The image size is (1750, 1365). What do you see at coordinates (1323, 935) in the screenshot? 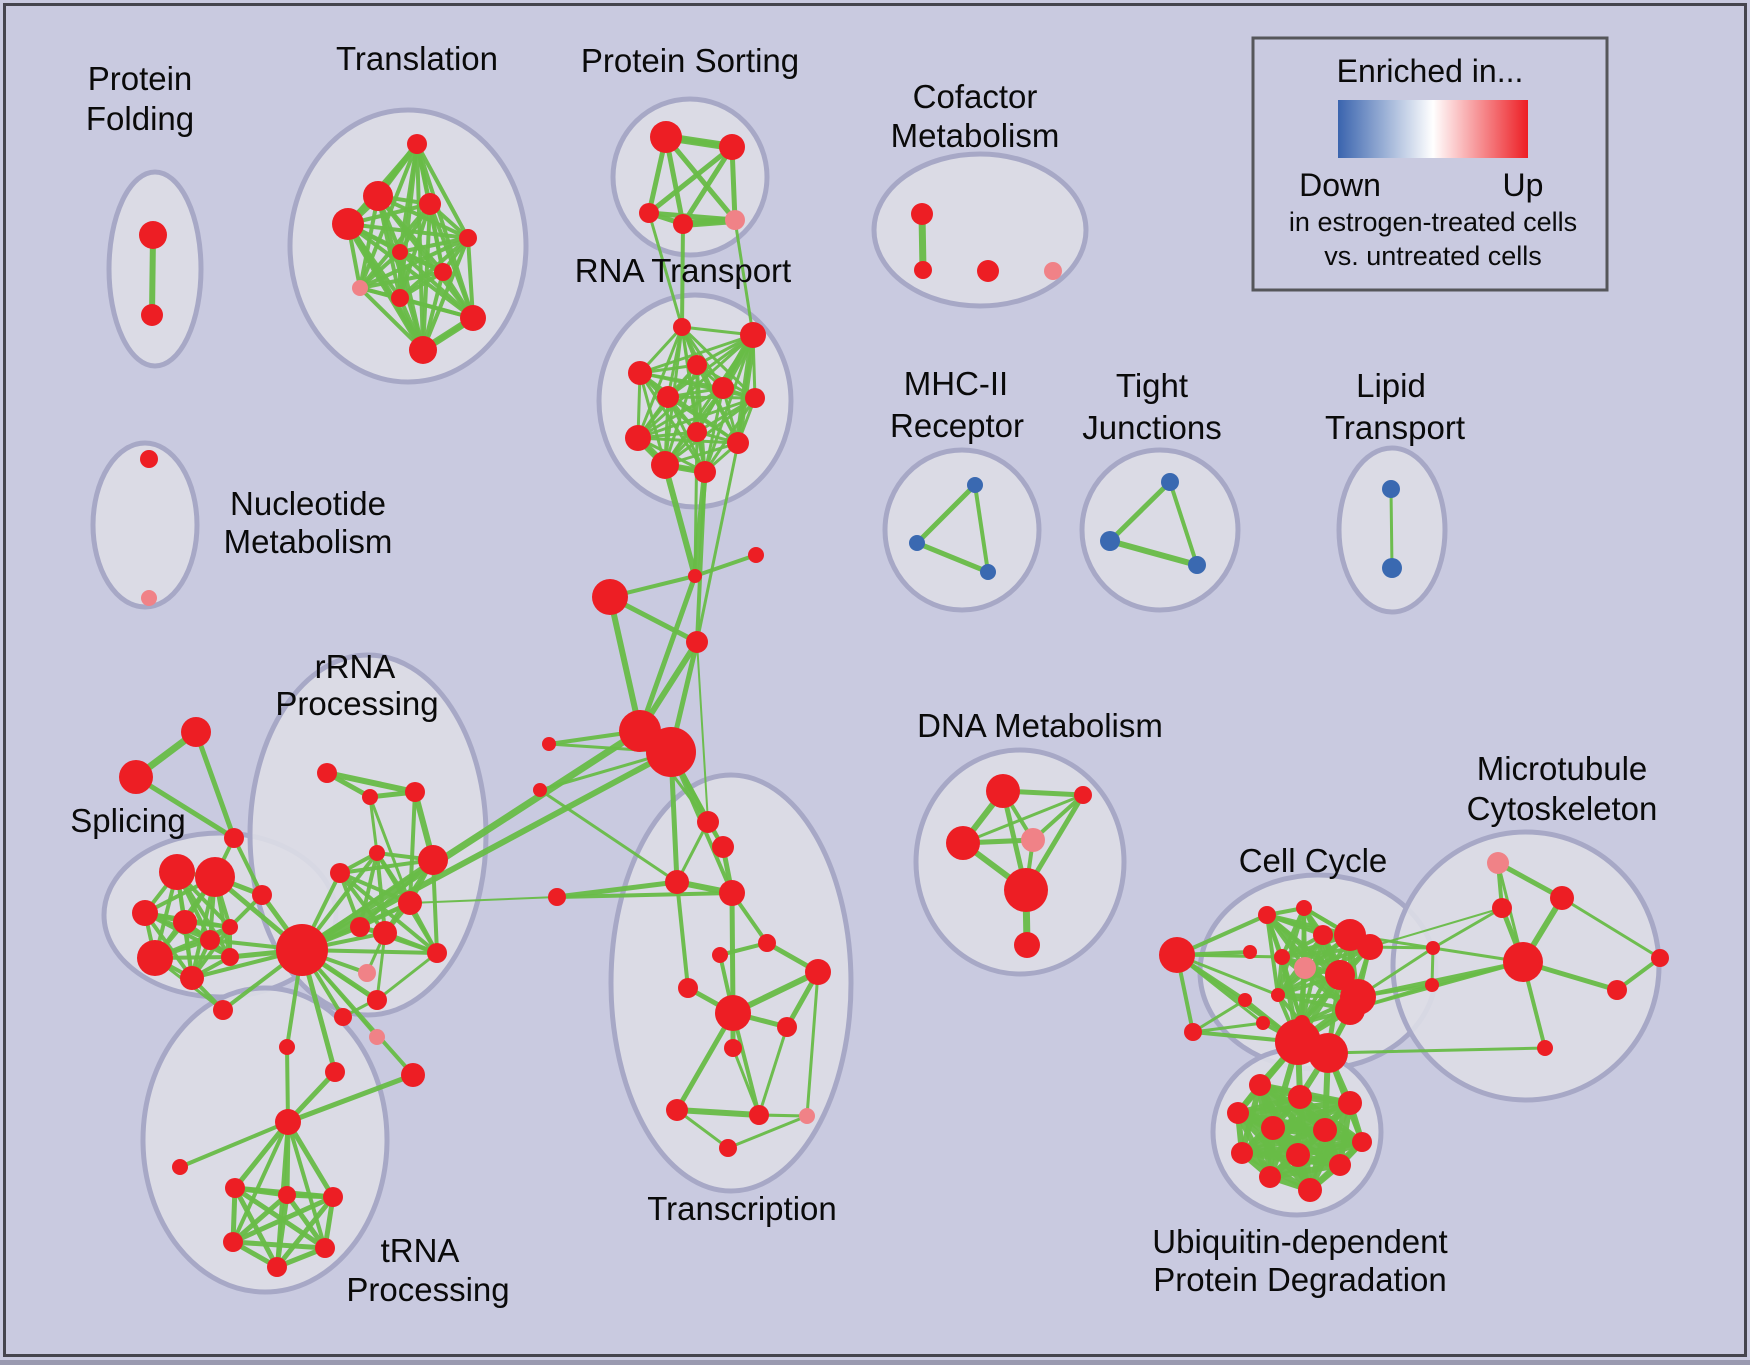
I see `node-c3` at bounding box center [1323, 935].